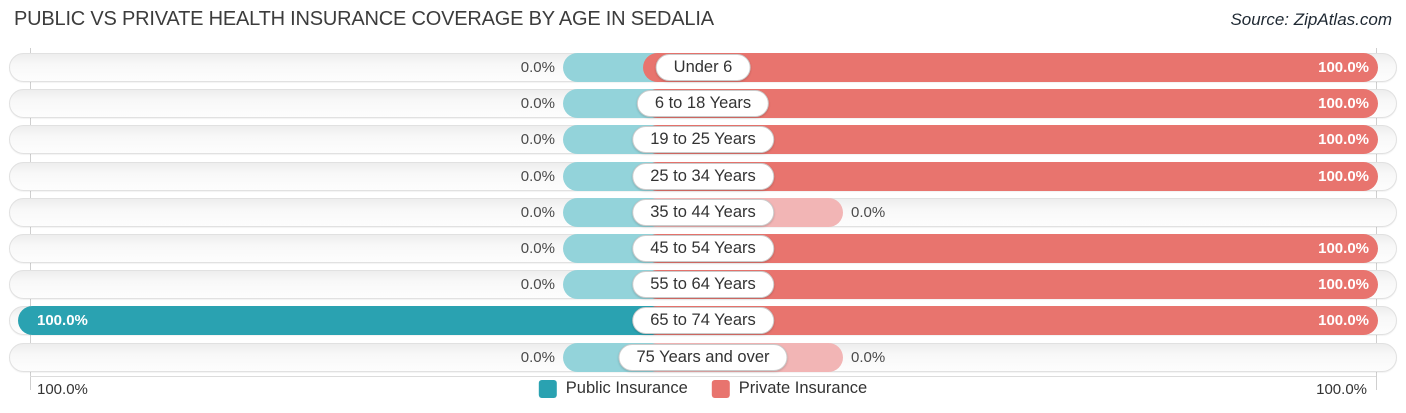 The image size is (1406, 413). Describe the element at coordinates (1341, 389) in the screenshot. I see `x-axis-right-label: 100.0%` at that location.